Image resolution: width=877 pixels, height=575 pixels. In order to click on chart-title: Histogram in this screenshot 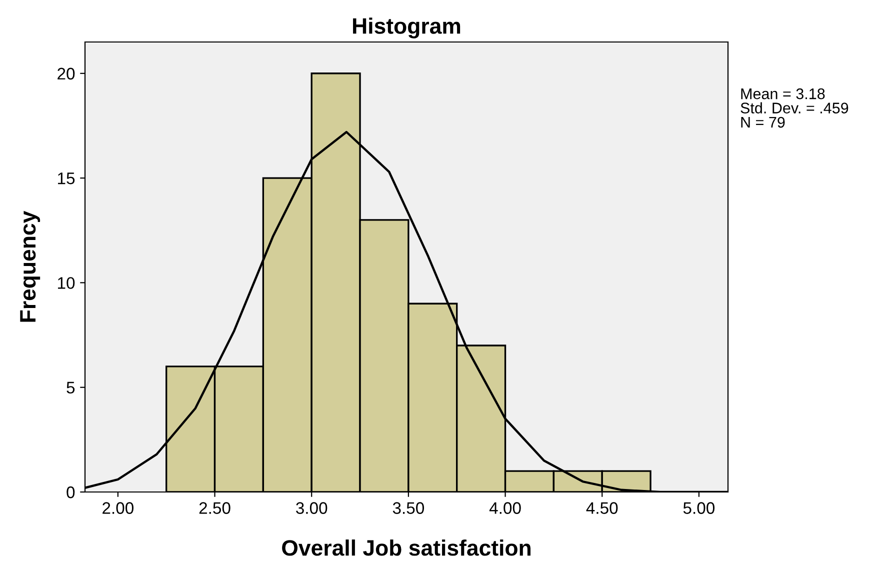, I will do `click(406, 28)`.